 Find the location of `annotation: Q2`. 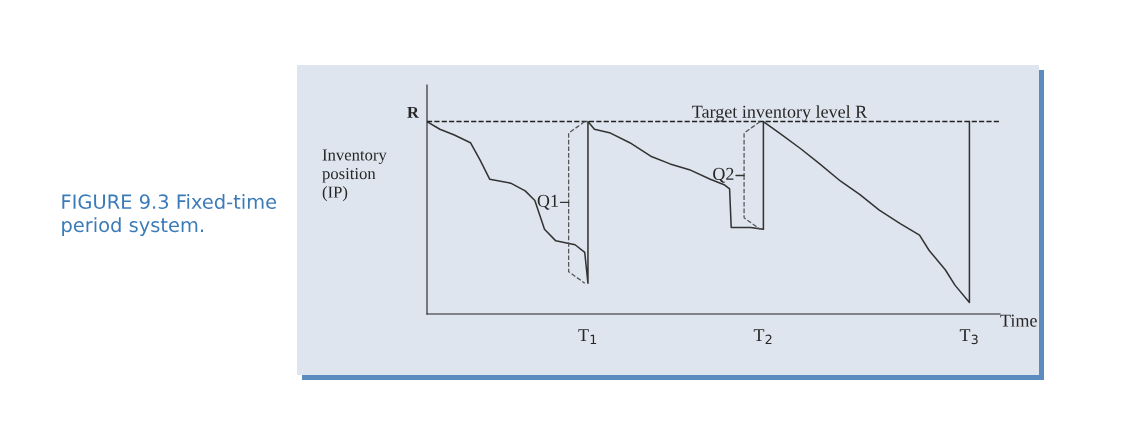

annotation: Q2 is located at coordinates (723, 175).